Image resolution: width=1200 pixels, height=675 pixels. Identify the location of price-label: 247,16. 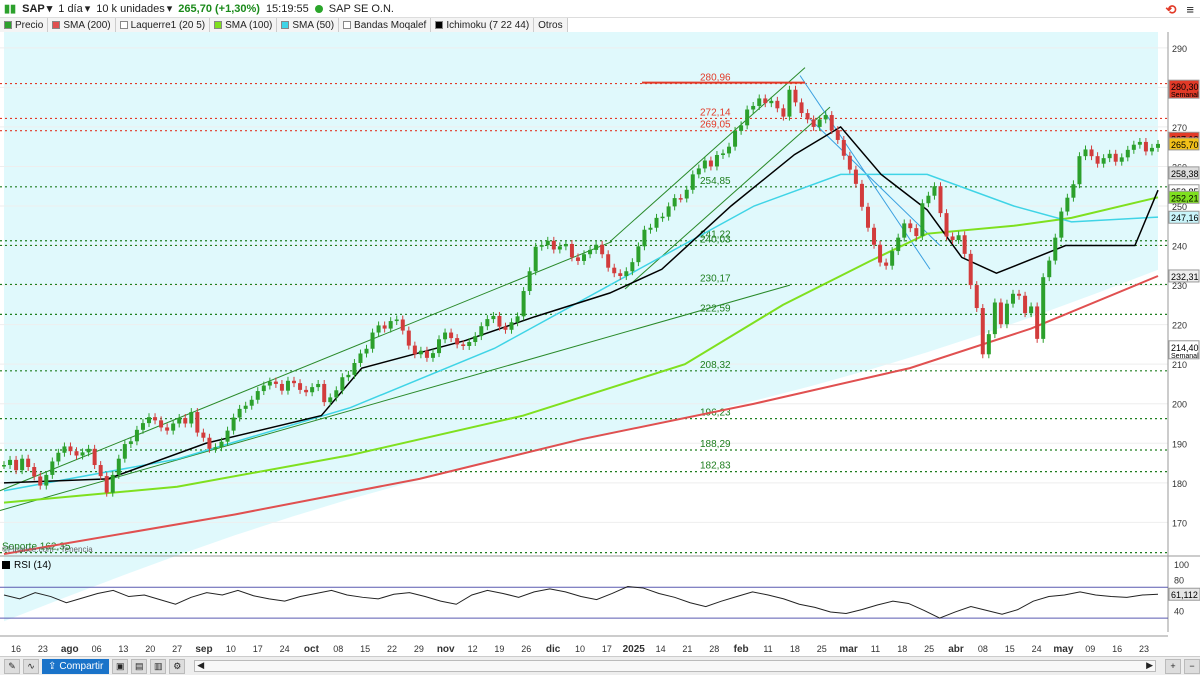
(1184, 217).